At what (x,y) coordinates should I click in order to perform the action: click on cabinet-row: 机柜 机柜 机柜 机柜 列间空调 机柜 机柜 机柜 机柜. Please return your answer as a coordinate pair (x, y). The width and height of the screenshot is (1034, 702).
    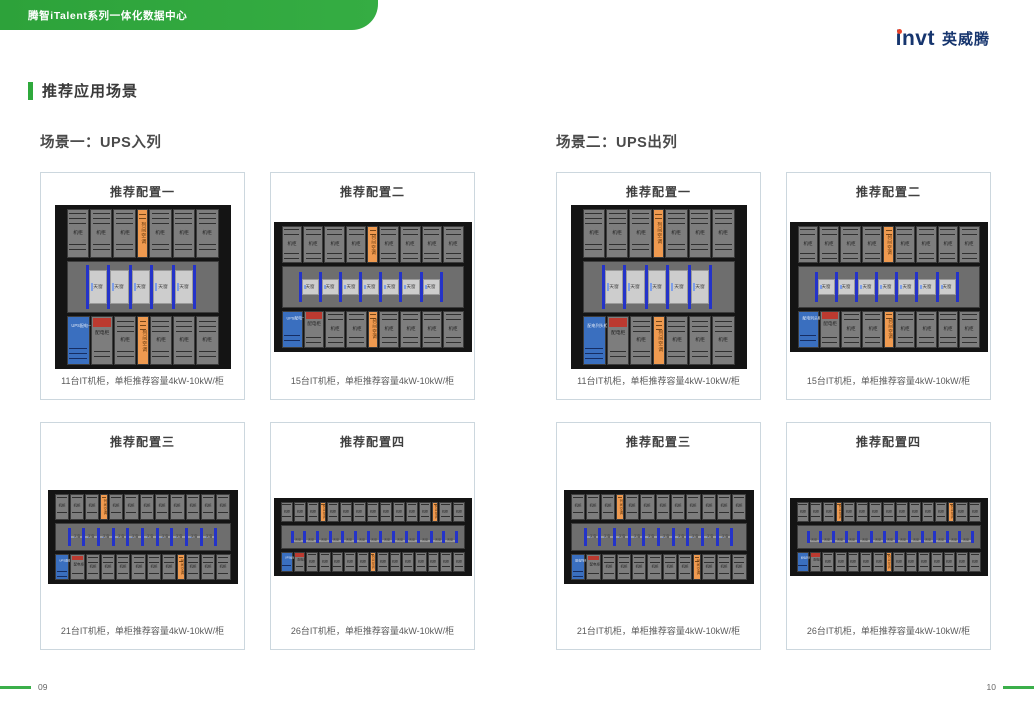
    Looking at the image, I should click on (888, 245).